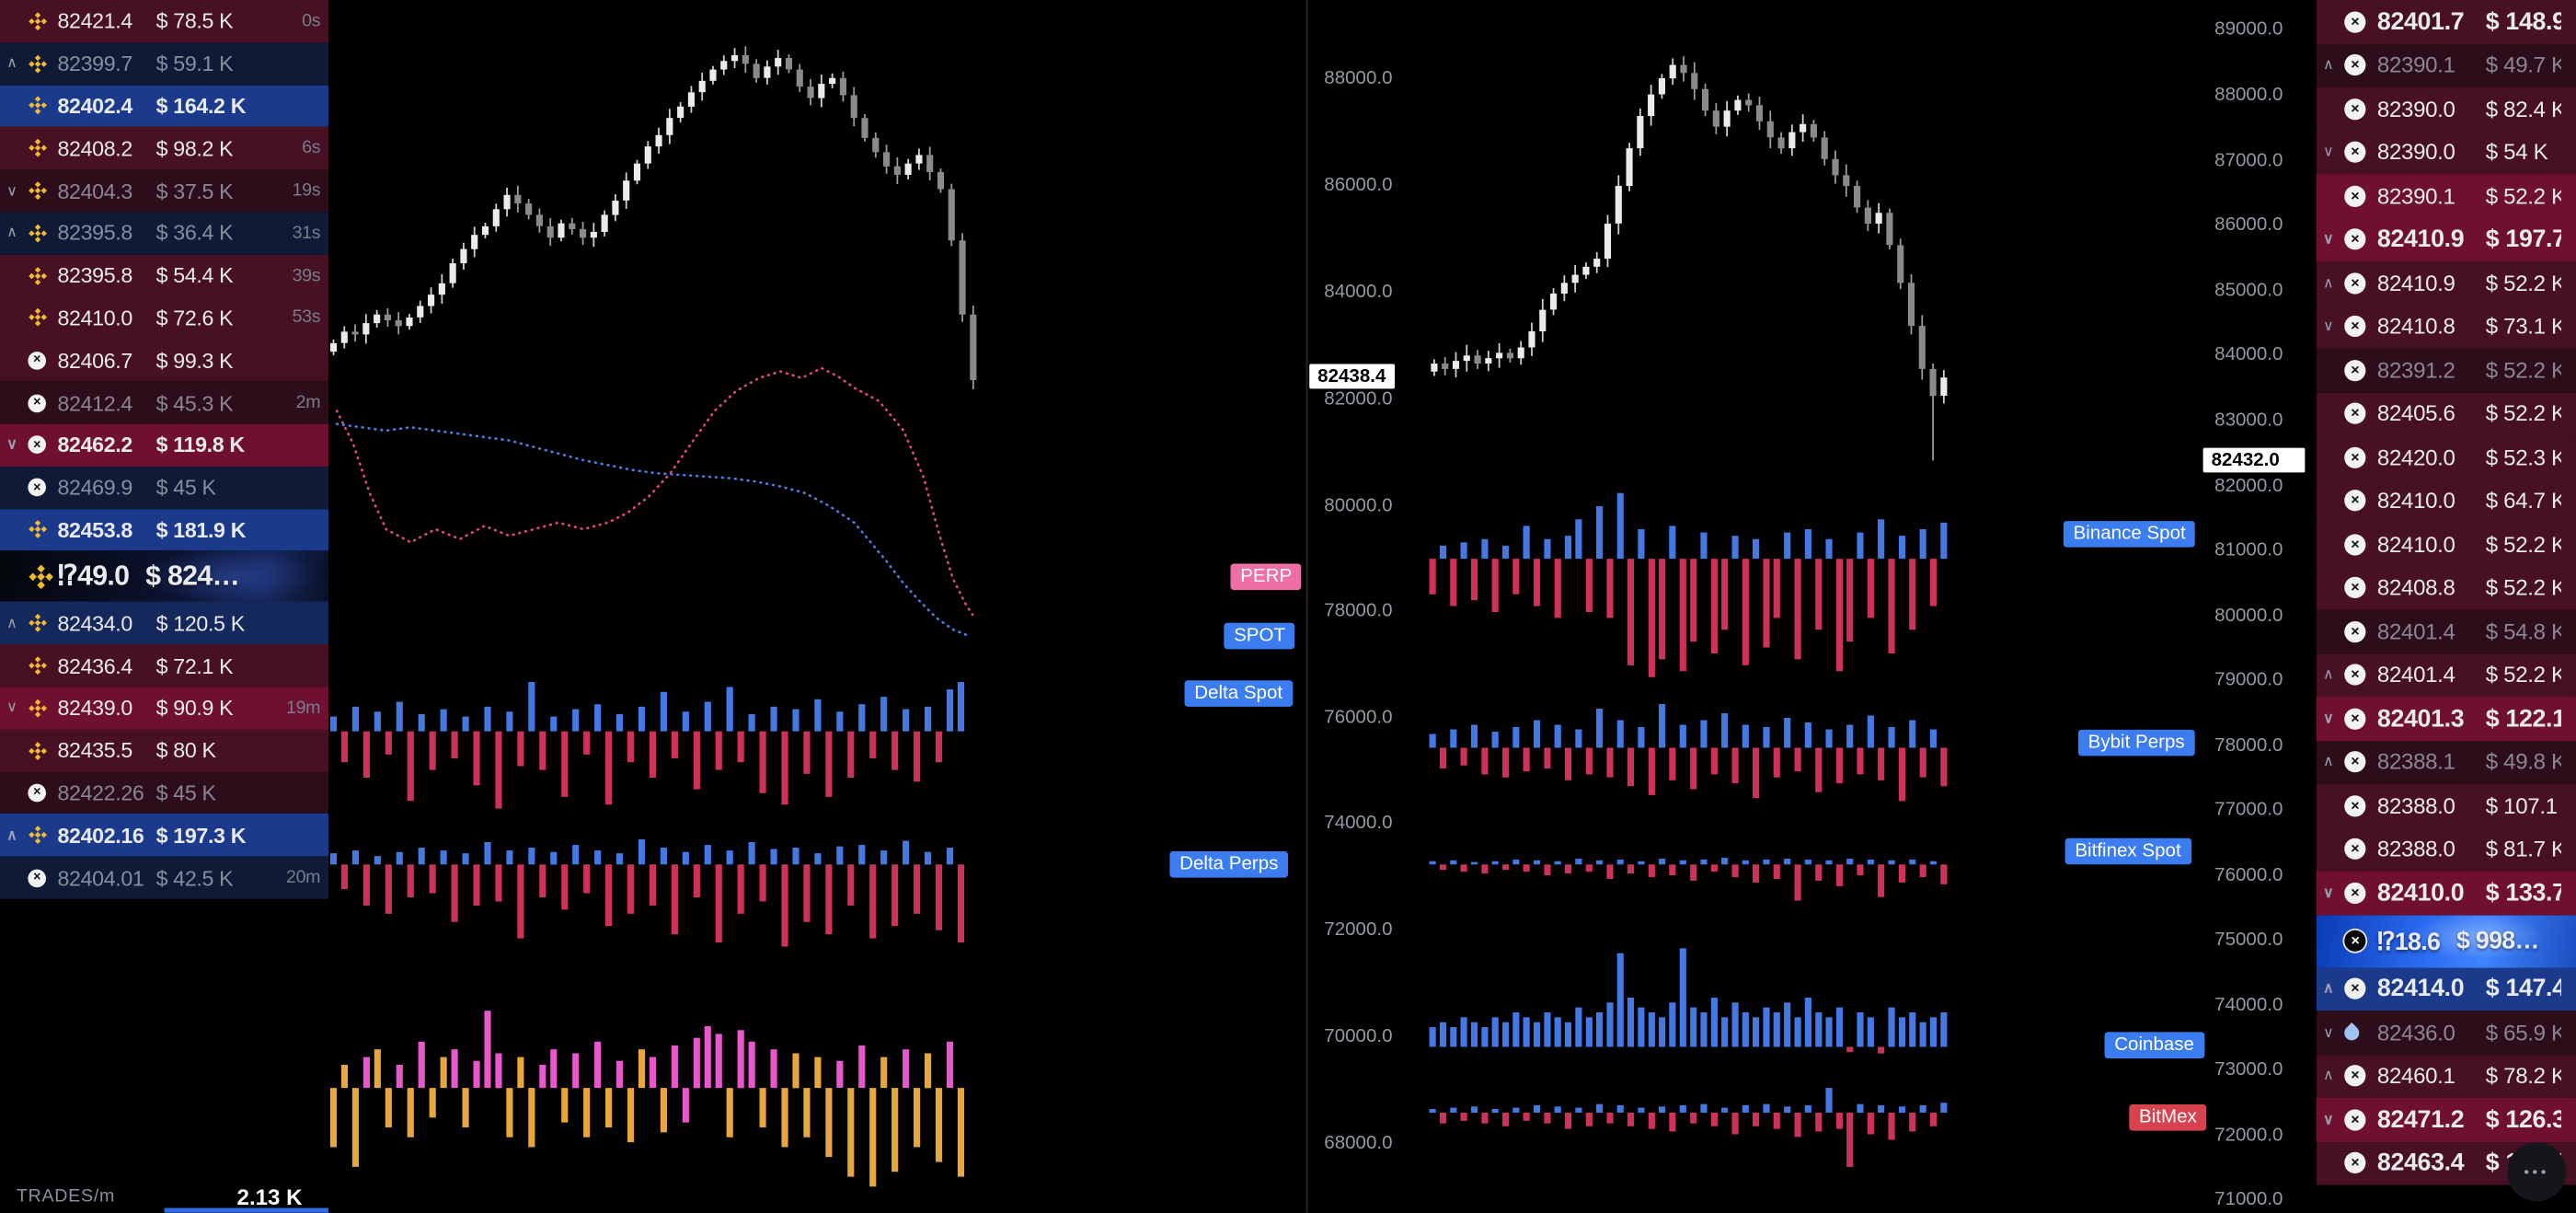  I want to click on trade-price: 82453.8, so click(94, 530).